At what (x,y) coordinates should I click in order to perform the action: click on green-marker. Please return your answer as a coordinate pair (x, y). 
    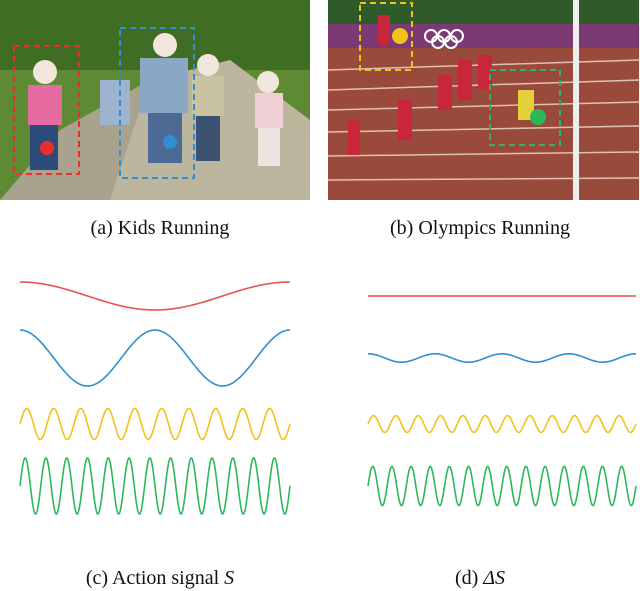
    Looking at the image, I should click on (538, 117).